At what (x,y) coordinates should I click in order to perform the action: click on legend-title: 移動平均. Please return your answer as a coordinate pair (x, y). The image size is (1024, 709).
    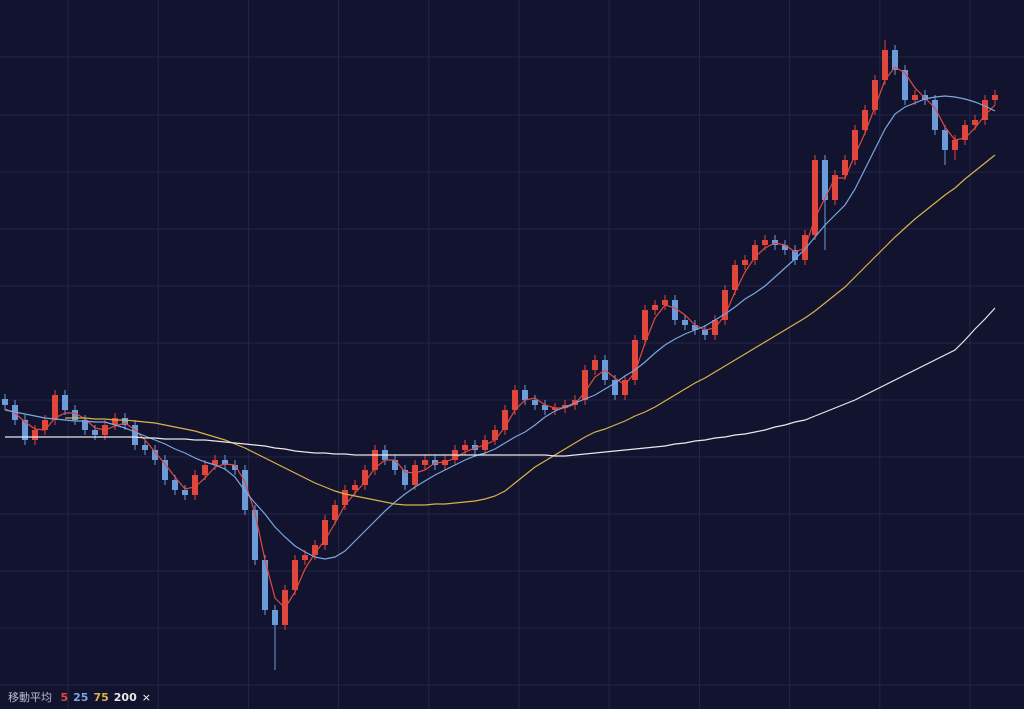
    Looking at the image, I should click on (30, 697).